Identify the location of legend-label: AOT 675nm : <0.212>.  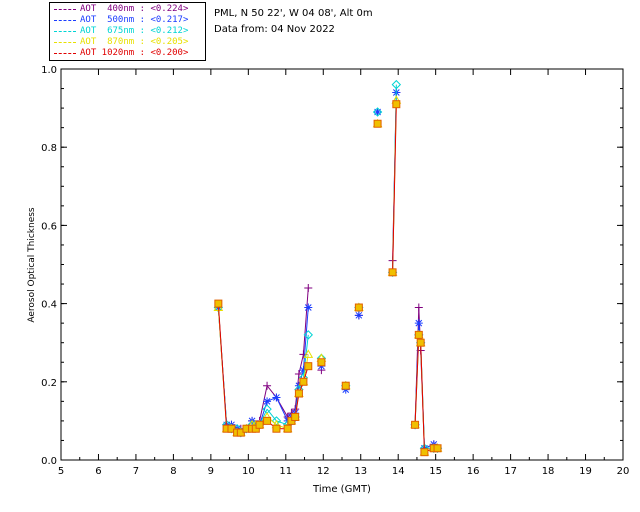
(134, 31).